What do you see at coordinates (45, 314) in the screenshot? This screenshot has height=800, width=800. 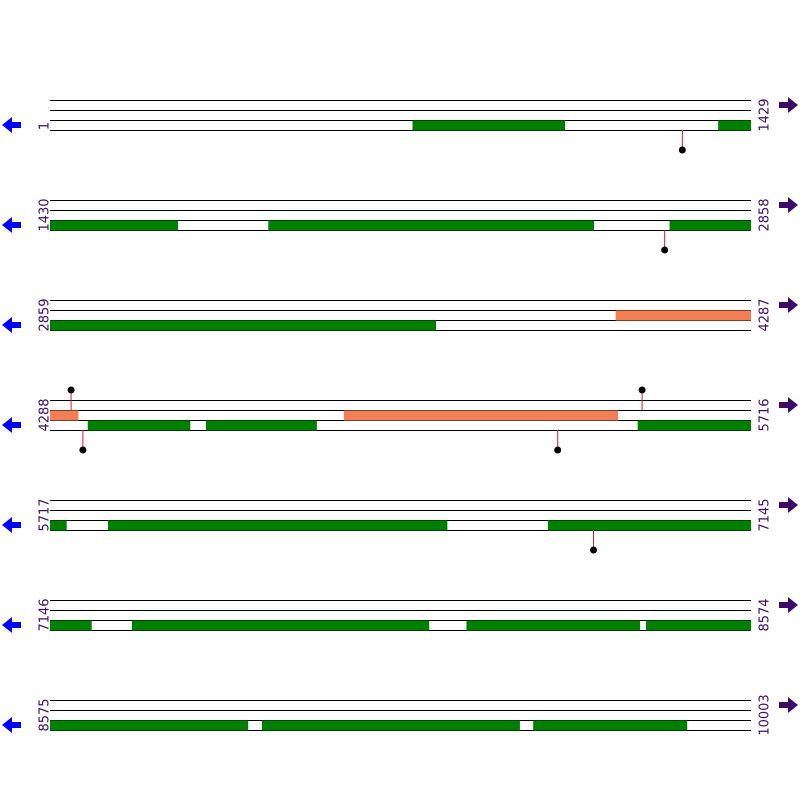 I see `row-start-label: 2859` at bounding box center [45, 314].